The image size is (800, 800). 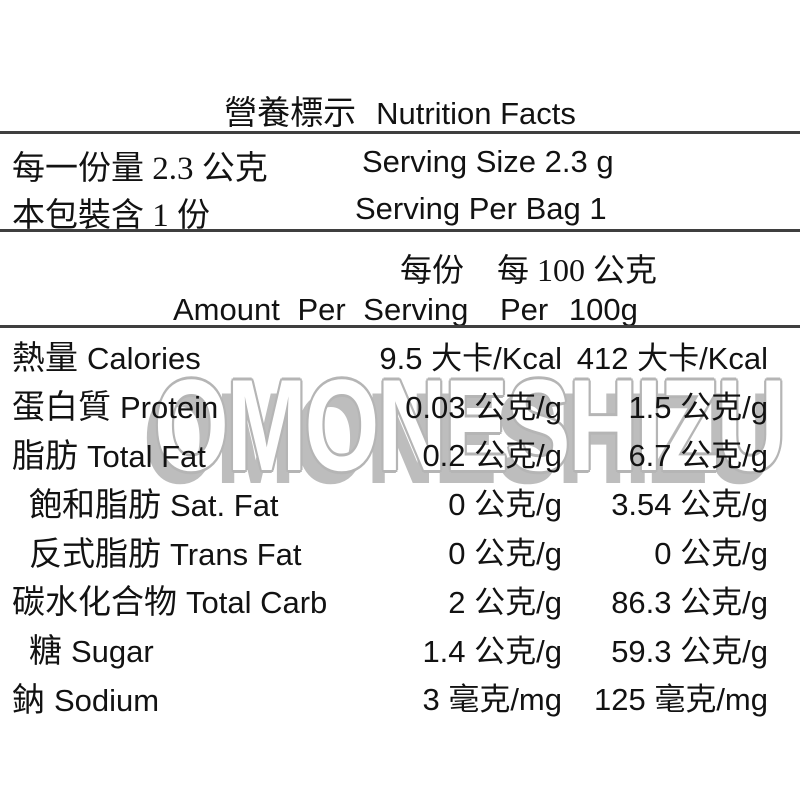 What do you see at coordinates (698, 456) in the screenshot?
I see `value-per-100g: 6.7 公克/g` at bounding box center [698, 456].